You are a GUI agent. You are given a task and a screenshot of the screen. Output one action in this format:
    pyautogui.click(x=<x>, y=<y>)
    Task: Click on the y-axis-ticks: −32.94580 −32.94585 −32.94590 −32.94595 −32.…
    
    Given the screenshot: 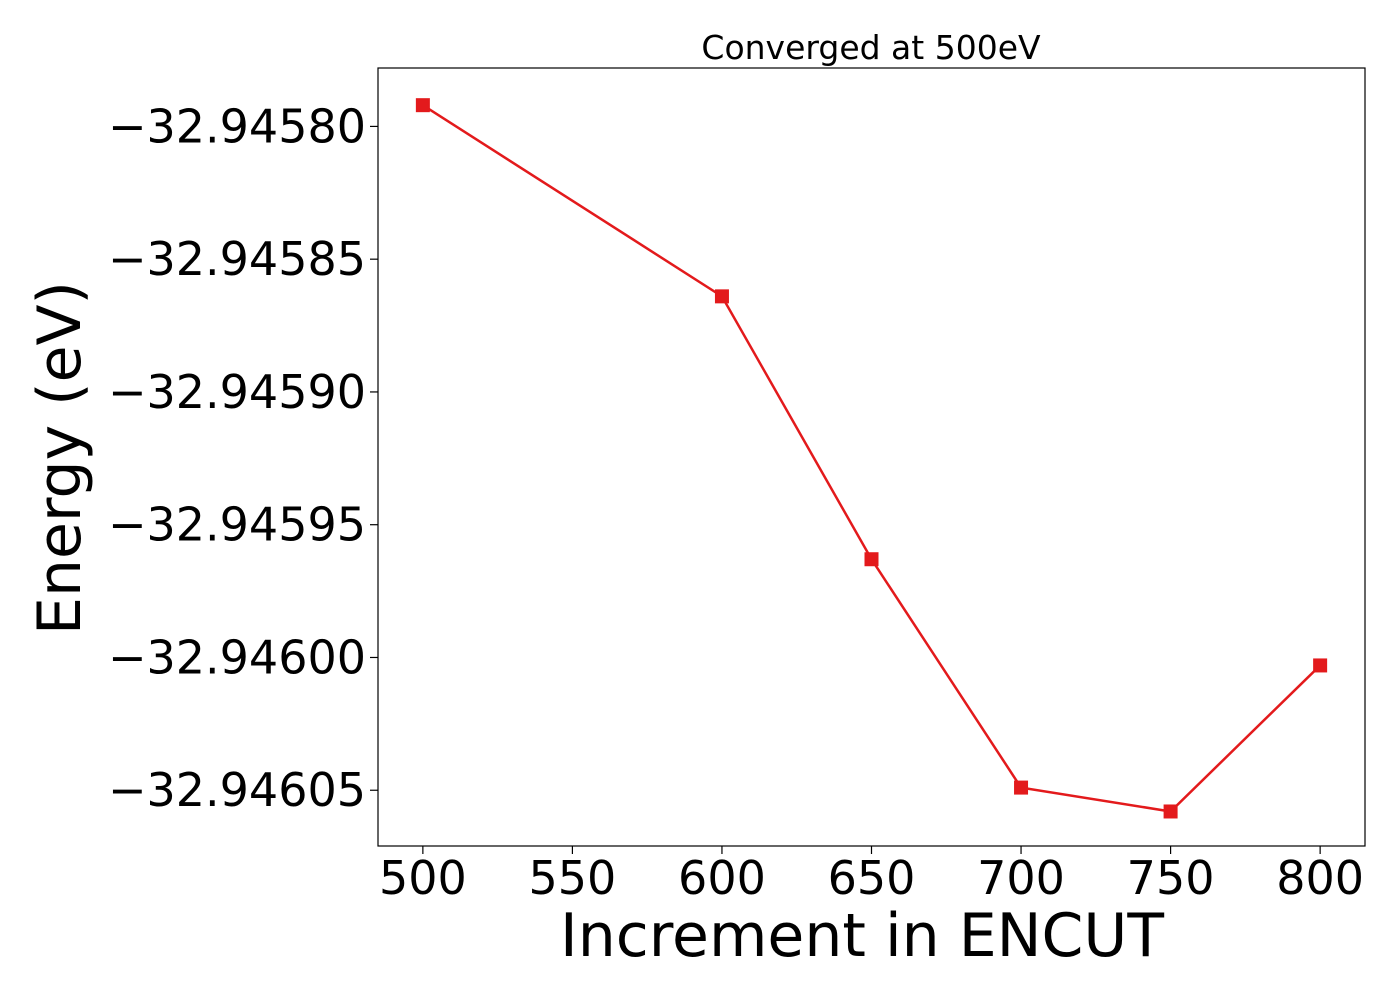 What is the action you would take?
    pyautogui.click(x=243, y=458)
    